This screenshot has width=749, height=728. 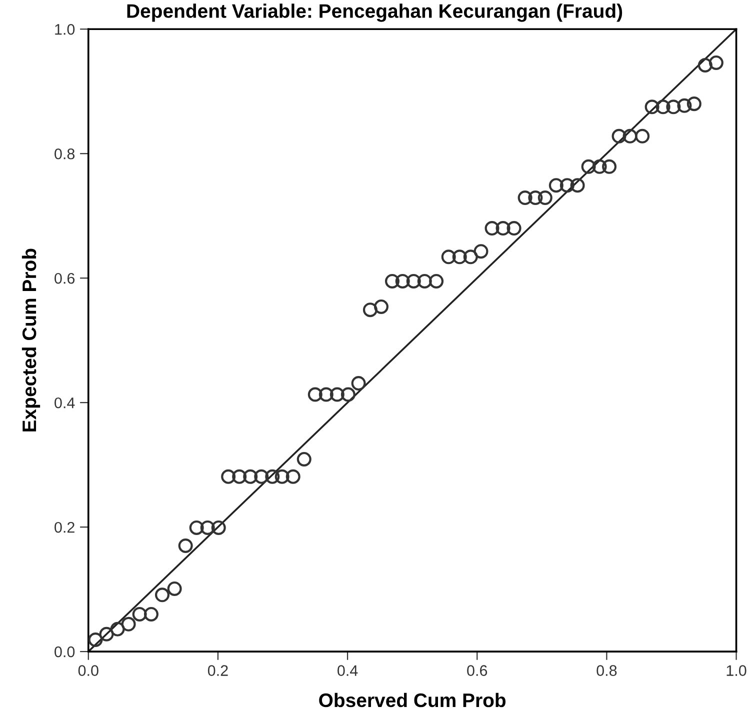 I want to click on y-tick-label: 0.8, so click(x=64, y=154).